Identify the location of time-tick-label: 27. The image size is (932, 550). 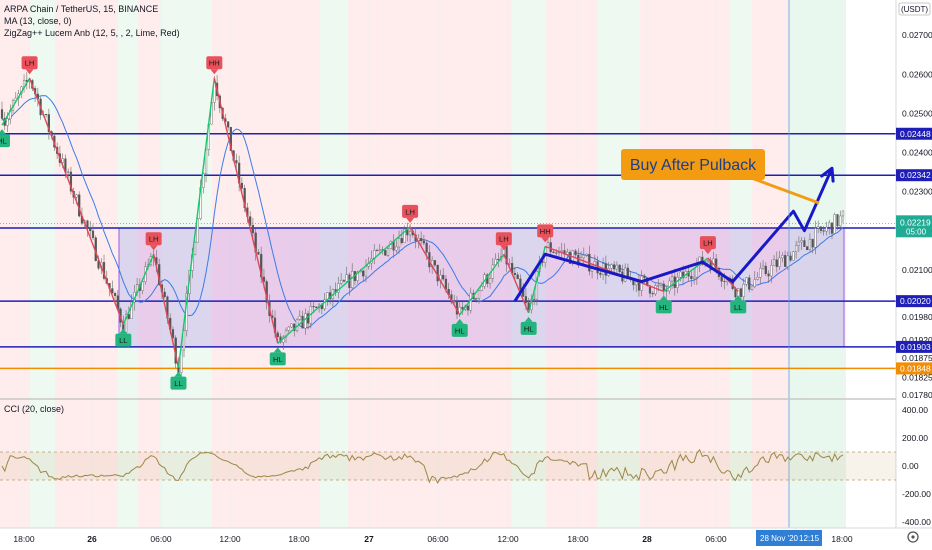
(369, 539).